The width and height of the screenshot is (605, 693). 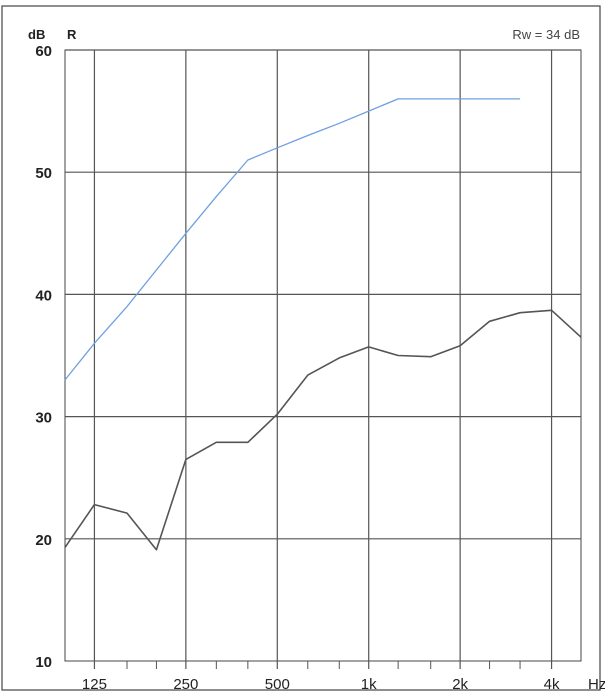 I want to click on y-tick-label: 40, so click(x=43, y=295).